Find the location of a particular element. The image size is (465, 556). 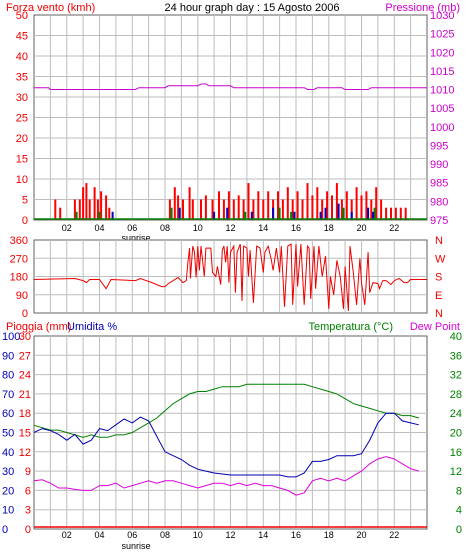

legend-temperature: Temperatura (°C) is located at coordinates (351, 327).